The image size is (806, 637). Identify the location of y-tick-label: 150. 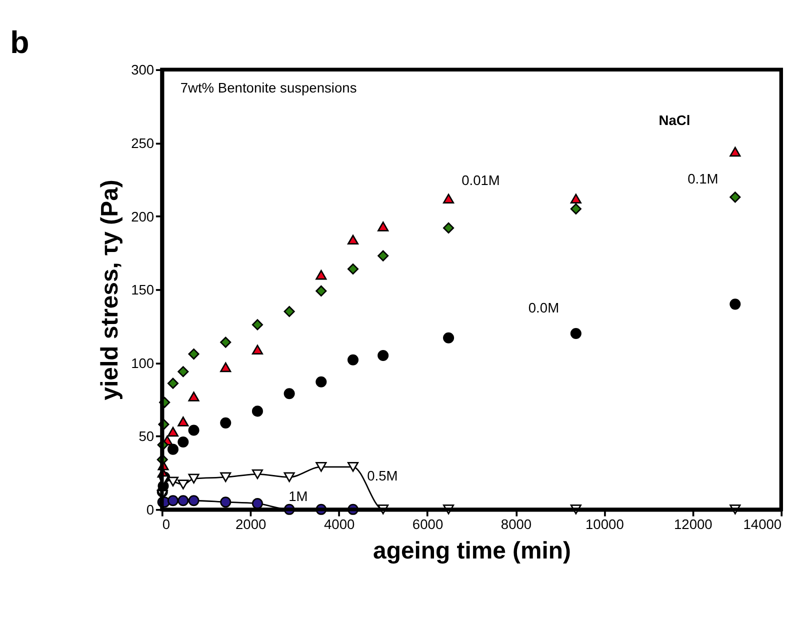
(142, 290).